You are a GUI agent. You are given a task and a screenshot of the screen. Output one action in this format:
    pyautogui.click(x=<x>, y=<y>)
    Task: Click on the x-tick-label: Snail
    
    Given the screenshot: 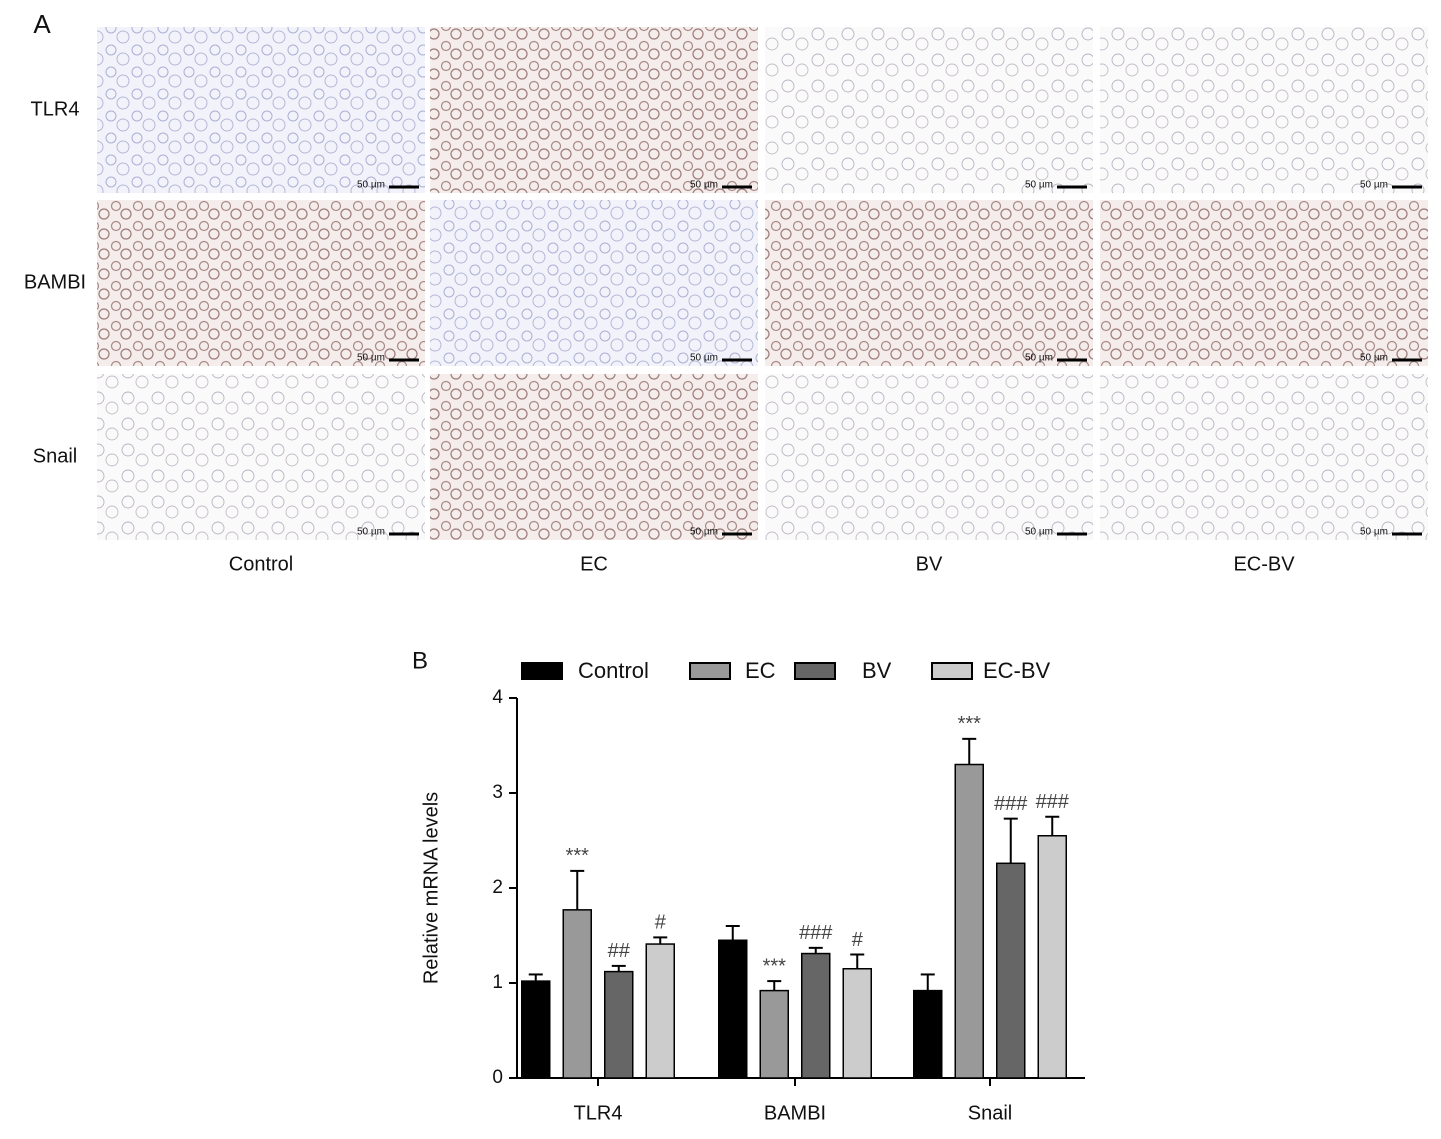 What is the action you would take?
    pyautogui.click(x=990, y=1113)
    